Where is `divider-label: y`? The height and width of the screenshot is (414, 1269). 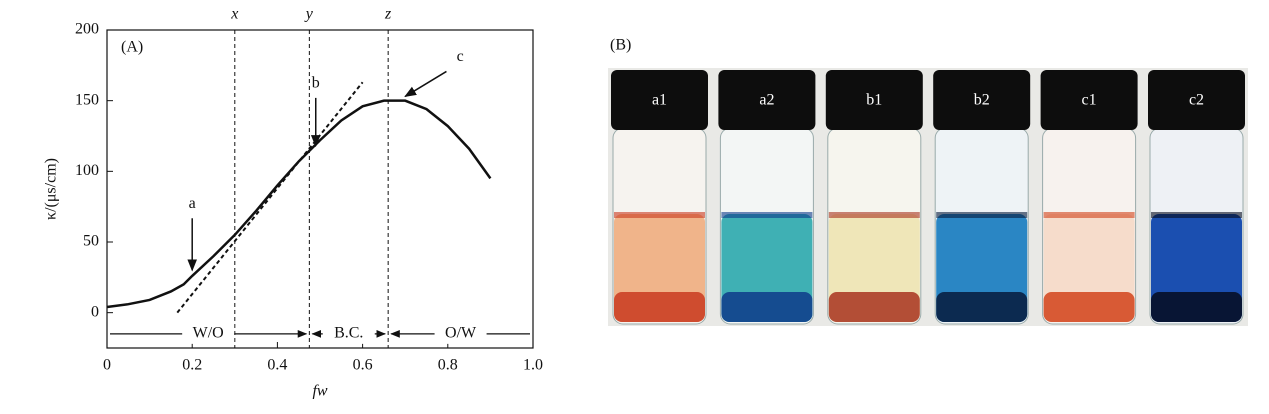 divider-label: y is located at coordinates (309, 14).